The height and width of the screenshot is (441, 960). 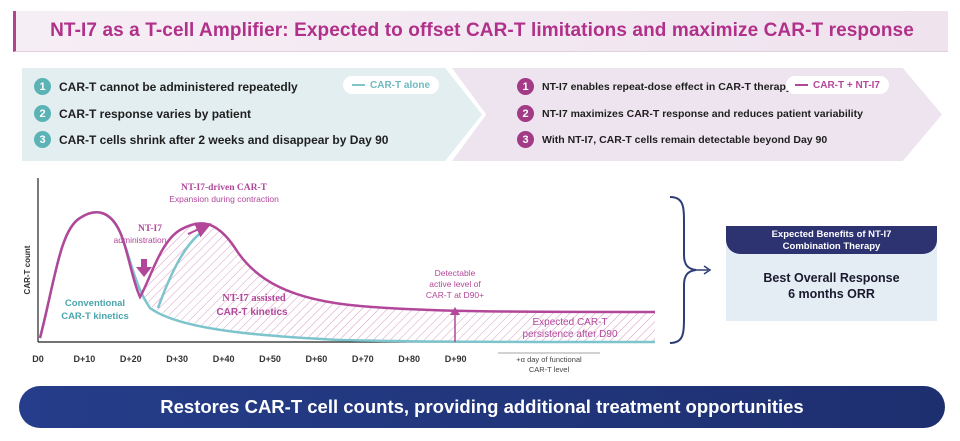 I want to click on x-tick-label: D+30, so click(x=177, y=359).